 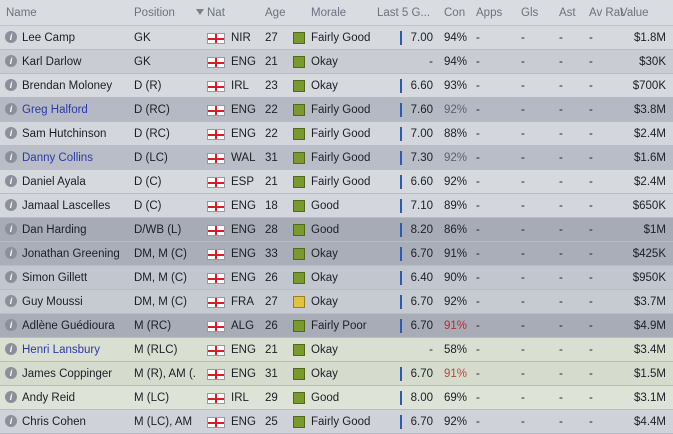 What do you see at coordinates (68, 325) in the screenshot?
I see `cell: Adlène Guédioura` at bounding box center [68, 325].